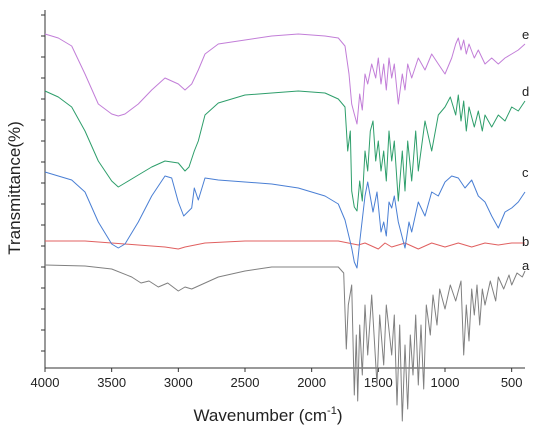  Describe the element at coordinates (378, 382) in the screenshot. I see `x-tick-label: 1500` at that location.